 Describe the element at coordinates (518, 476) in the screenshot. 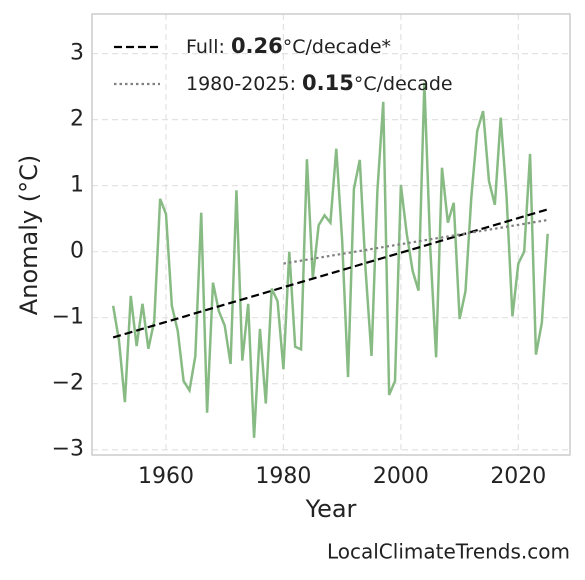

I see `x-tick-label: 2020` at that location.